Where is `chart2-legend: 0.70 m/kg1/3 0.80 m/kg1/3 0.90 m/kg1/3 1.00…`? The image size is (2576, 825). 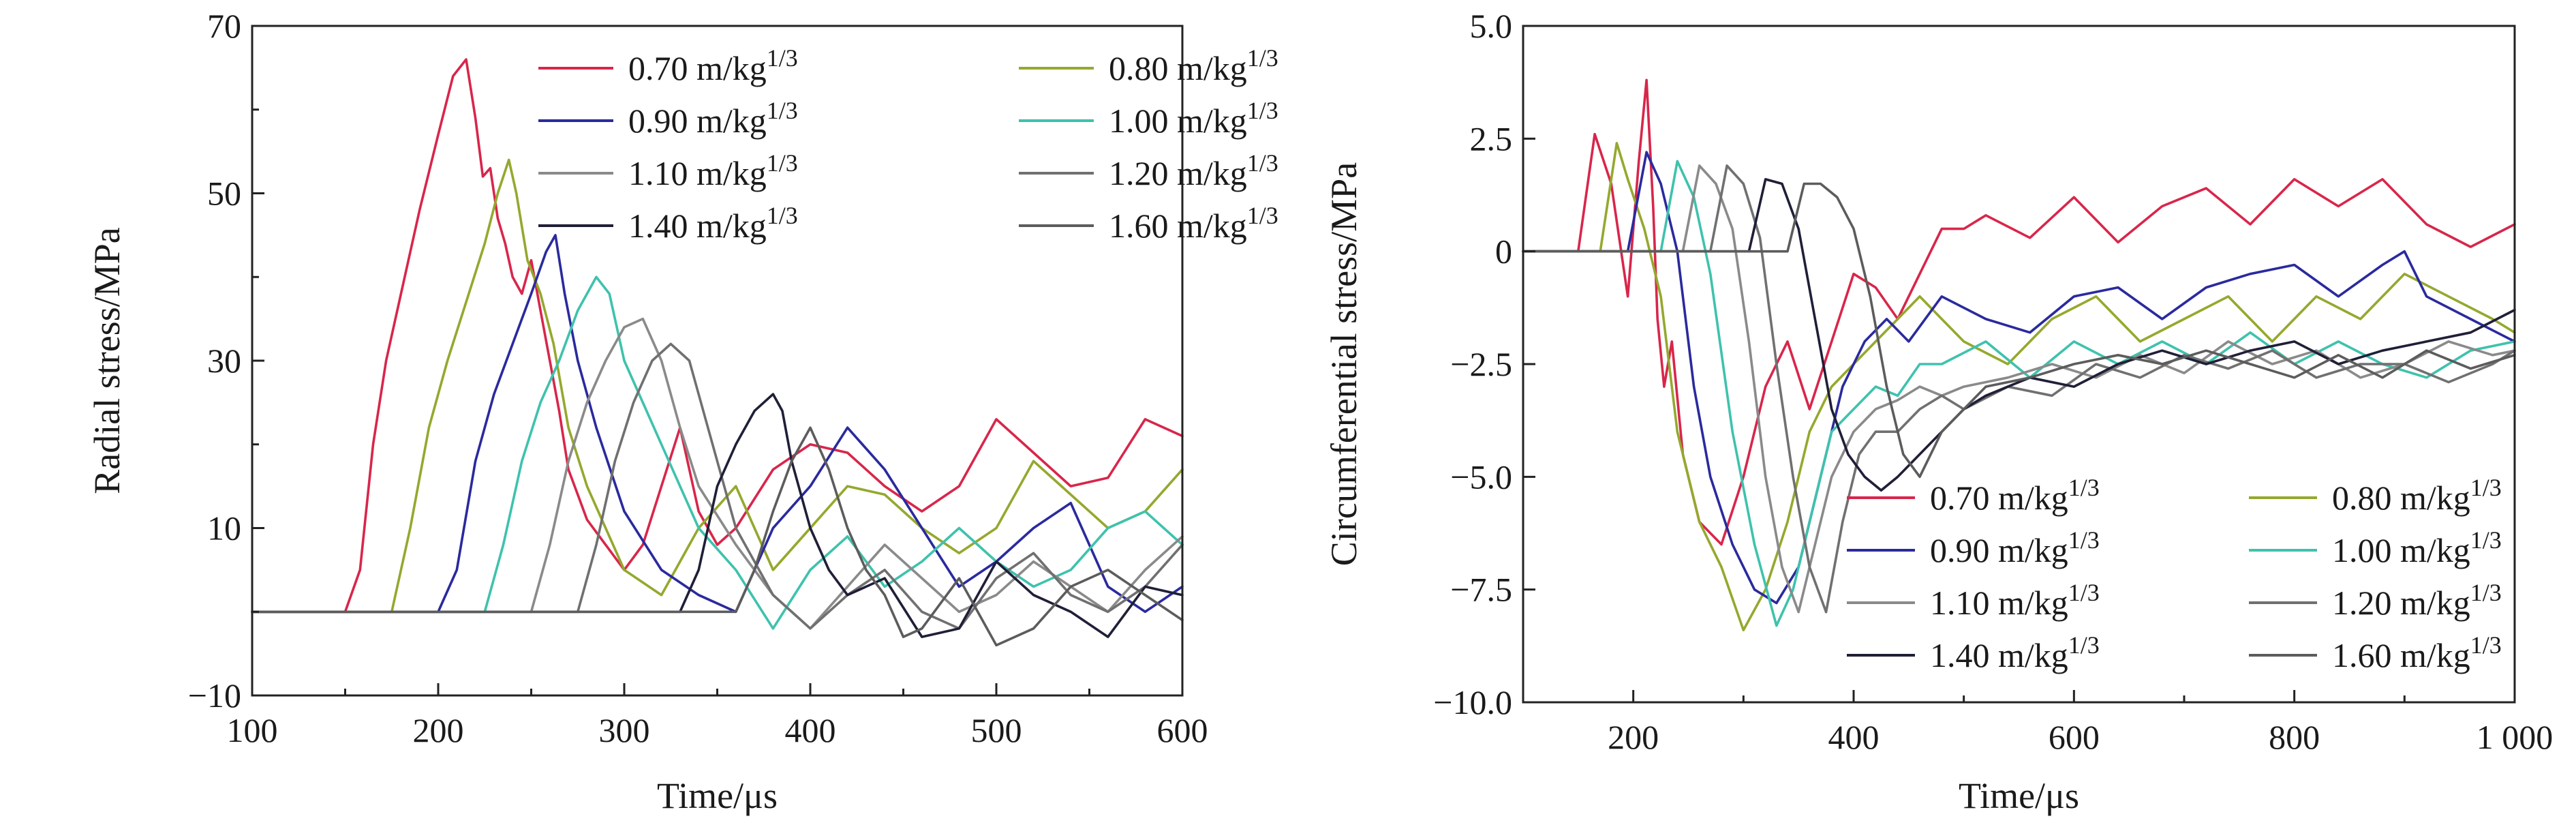 chart2-legend: 0.70 m/kg1/3 0.80 m/kg1/3 0.90 m/kg1/3 1.00… is located at coordinates (2174, 574).